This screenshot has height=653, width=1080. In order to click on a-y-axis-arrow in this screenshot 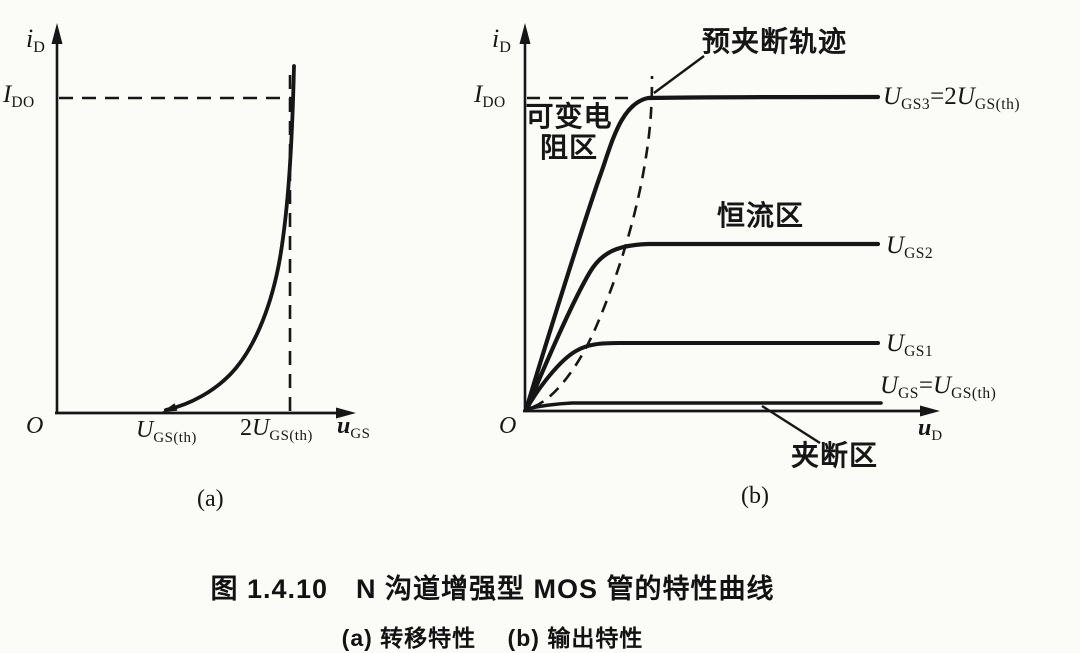, I will do `click(57, 33)`.